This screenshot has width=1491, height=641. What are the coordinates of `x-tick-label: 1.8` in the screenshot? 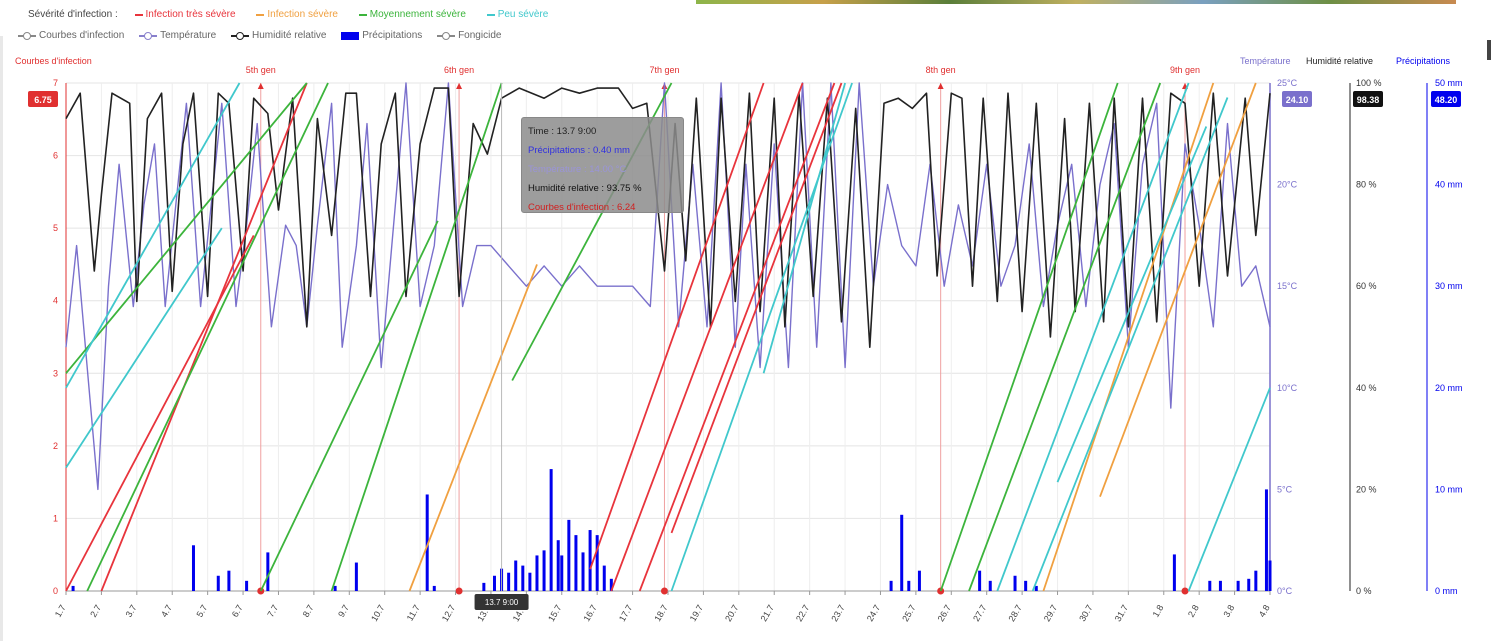 It's located at (1158, 611).